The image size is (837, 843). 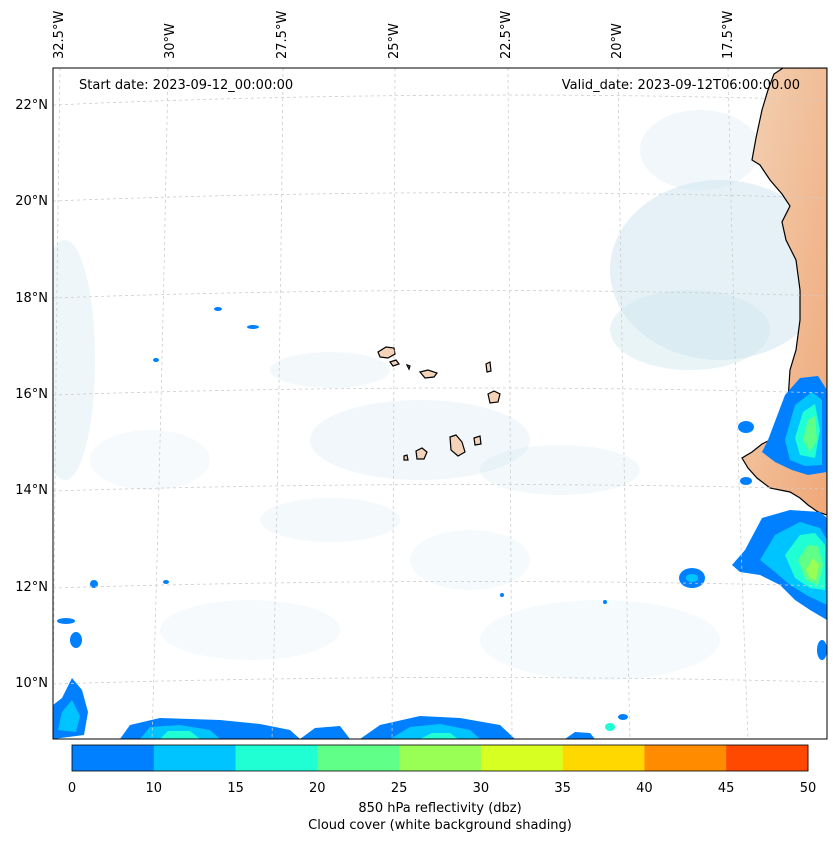 What do you see at coordinates (680, 85) in the screenshot?
I see `valid-date-label: Valid_date: 2023-09-12T06:00:00.00` at bounding box center [680, 85].